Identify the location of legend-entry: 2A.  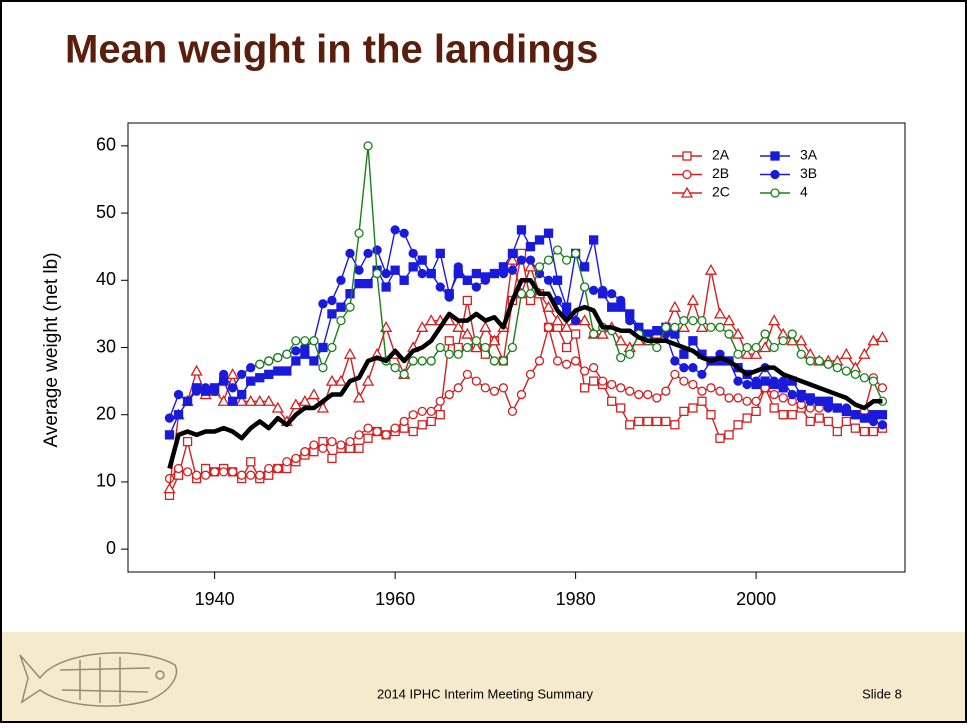
(701, 155).